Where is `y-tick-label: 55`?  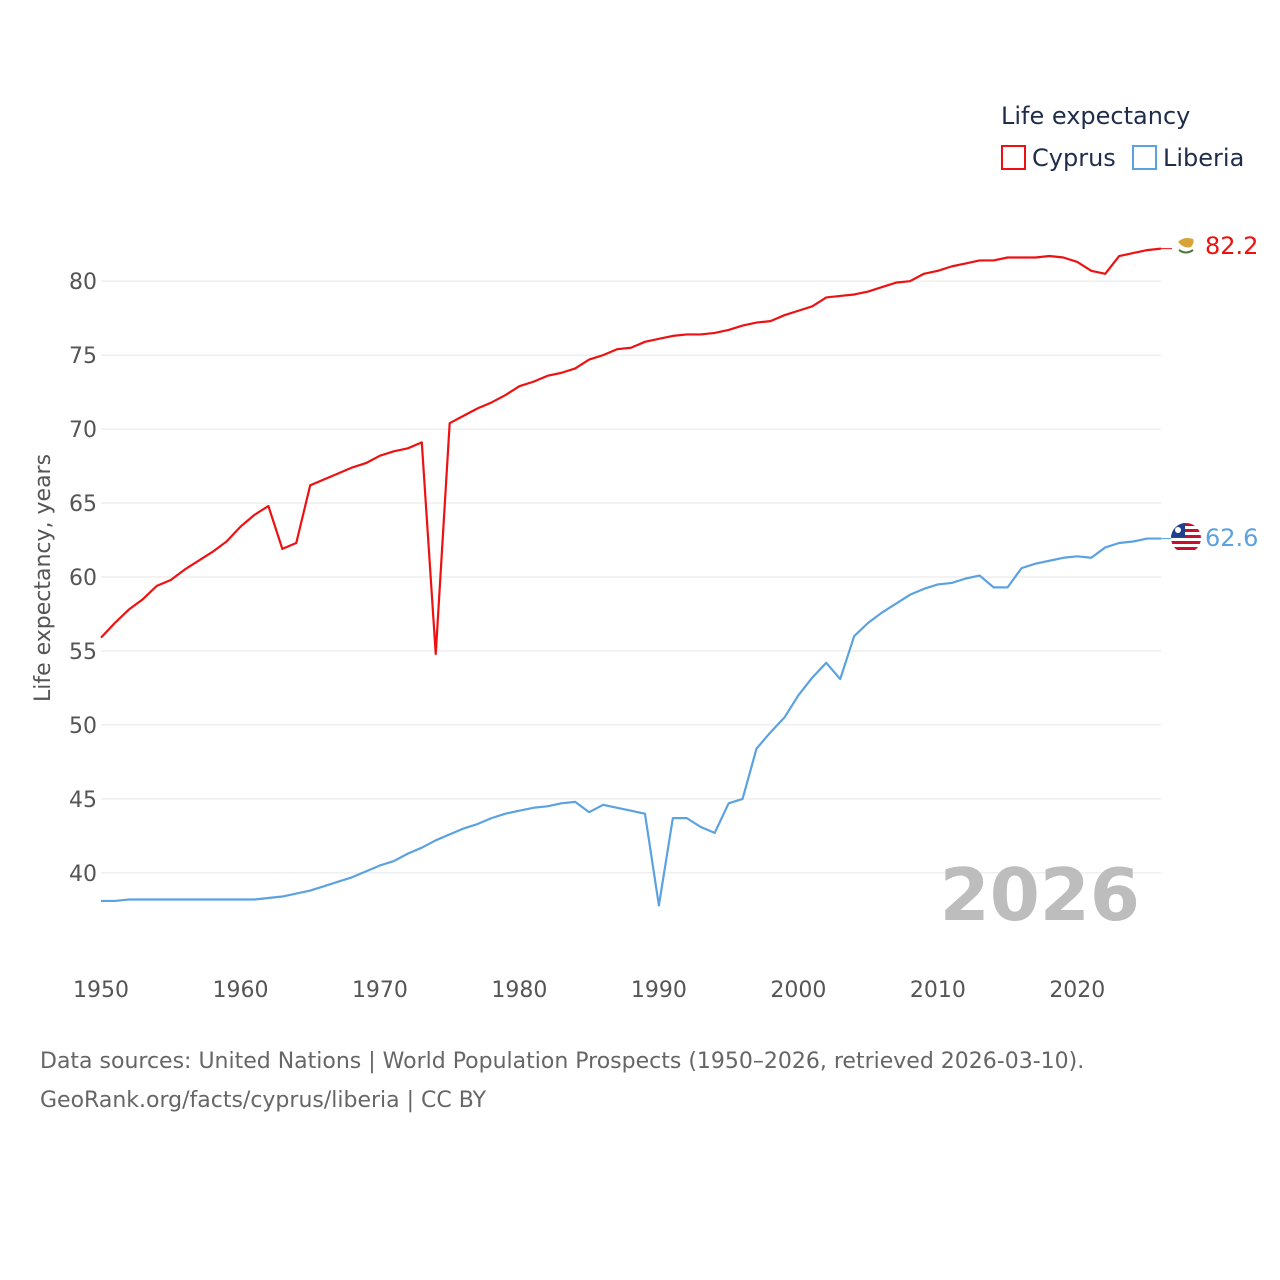
y-tick-label: 55 is located at coordinates (83, 652).